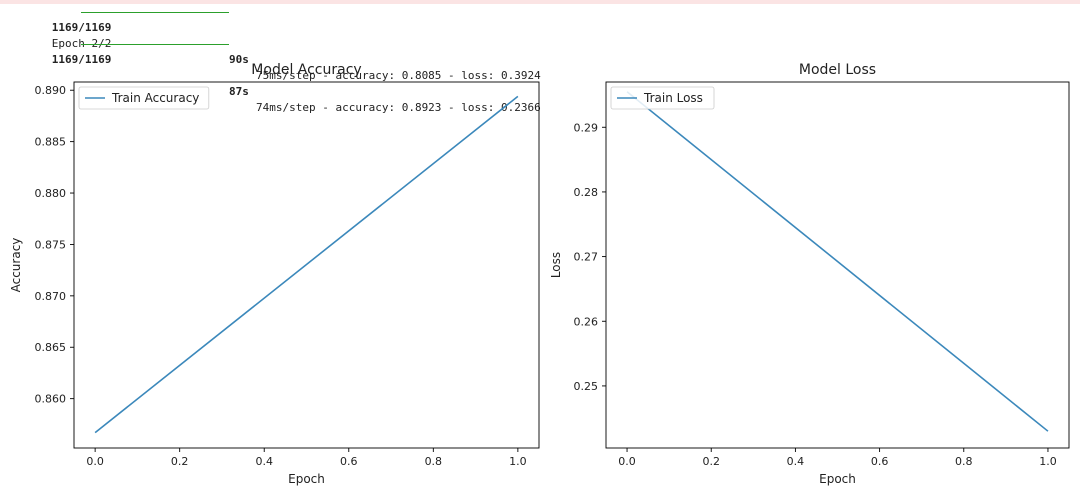 The height and width of the screenshot is (494, 1080). I want to click on legend-entry: Train Loss, so click(673, 98).